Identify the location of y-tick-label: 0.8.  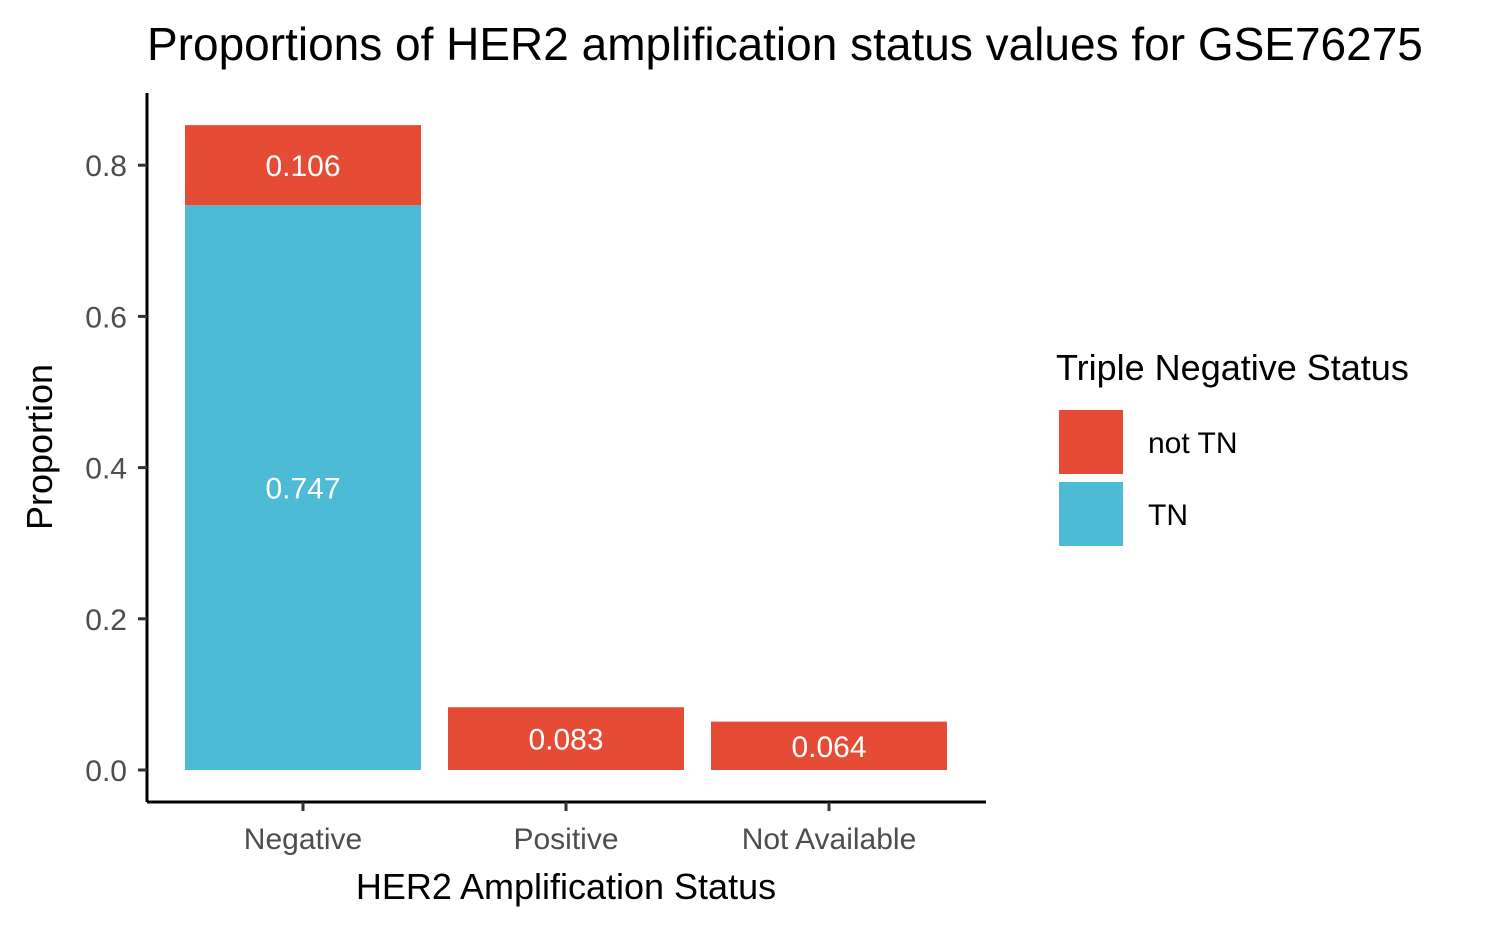
(106, 166).